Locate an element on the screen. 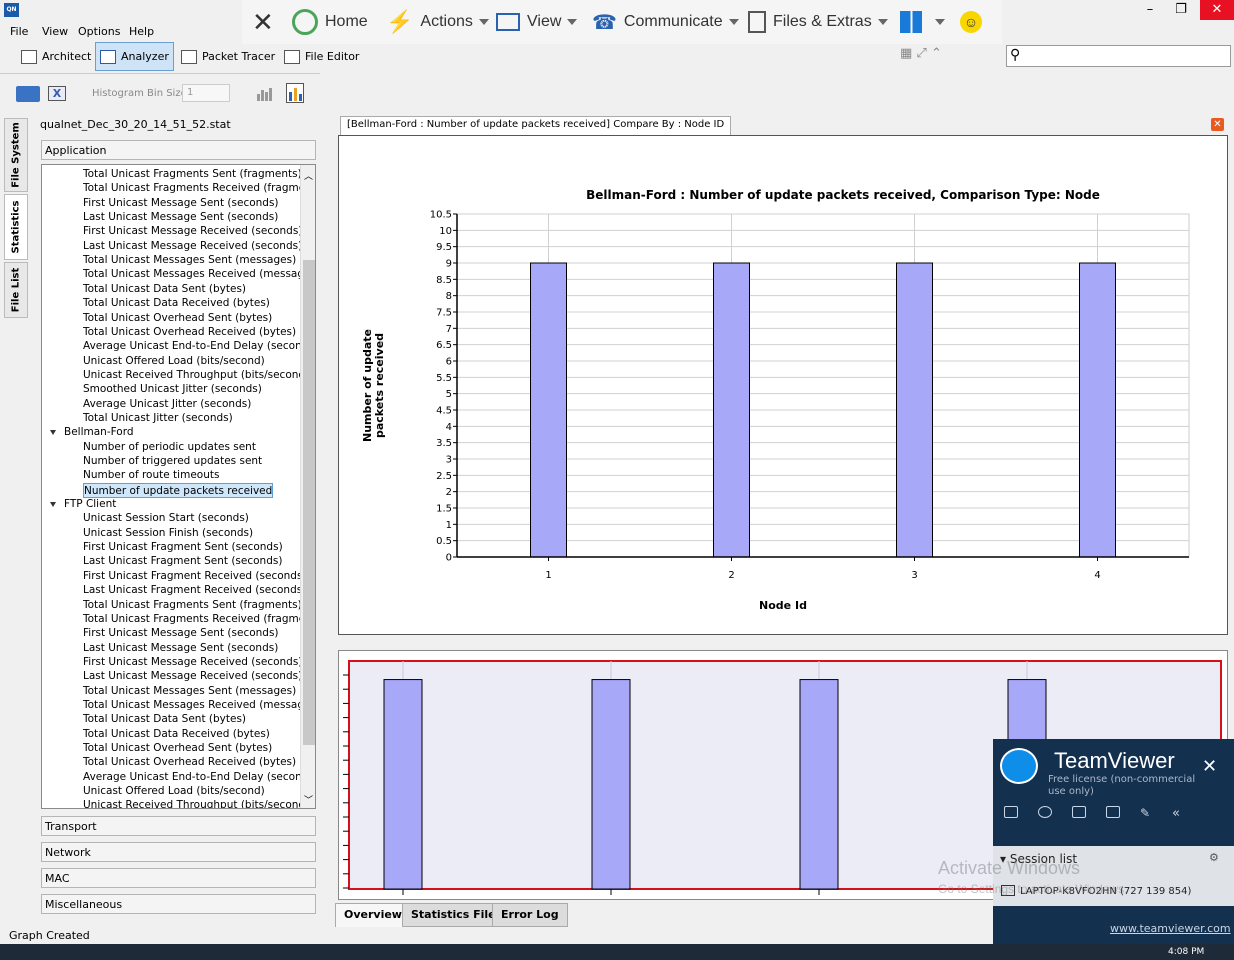 The width and height of the screenshot is (1234, 960). accordion-network: Network is located at coordinates (178, 852).